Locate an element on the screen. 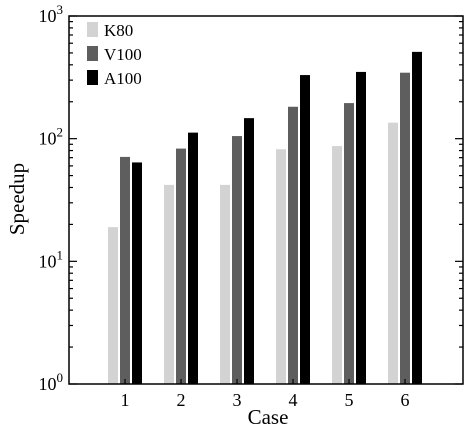 This screenshot has height=430, width=474. legend-label-k80: K80 is located at coordinates (118, 30).